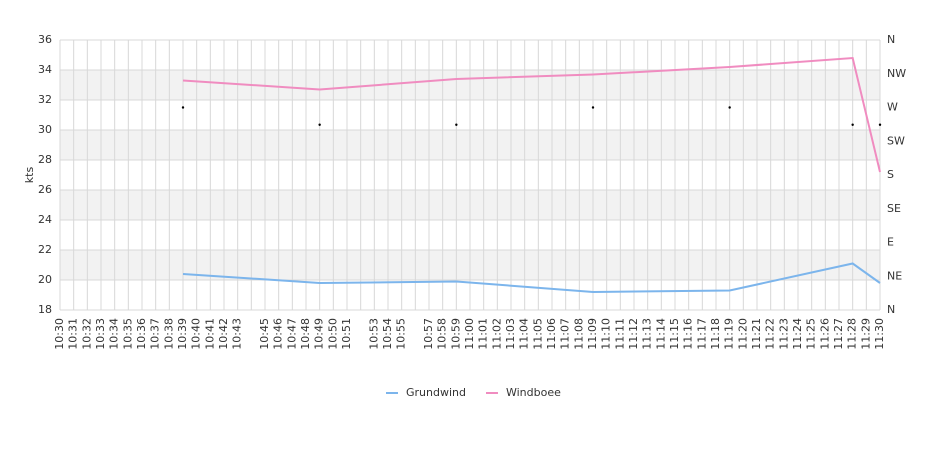  I want to click on x-tick-label: 11:25, so click(811, 334).